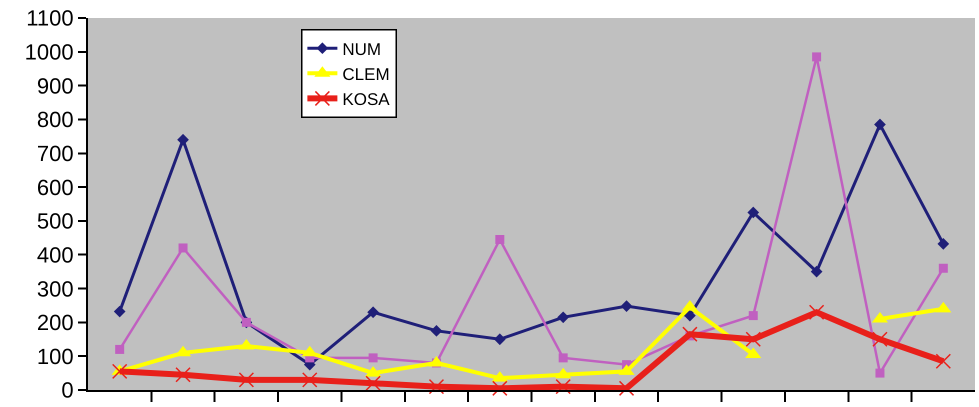  Describe the element at coordinates (55, 153) in the screenshot. I see `y-tick-label: 700` at that location.